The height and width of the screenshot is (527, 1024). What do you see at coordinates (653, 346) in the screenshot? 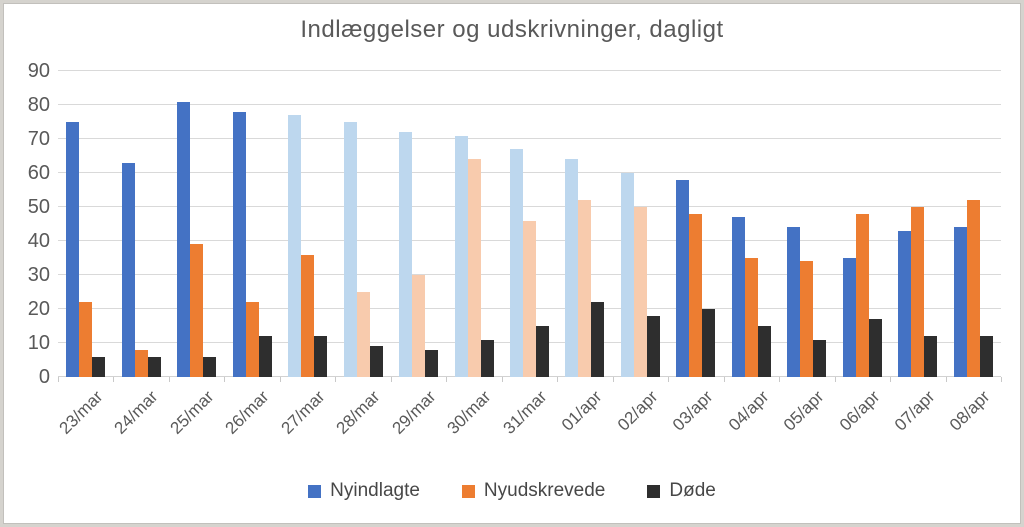
I see `bar-døde-02/apr` at bounding box center [653, 346].